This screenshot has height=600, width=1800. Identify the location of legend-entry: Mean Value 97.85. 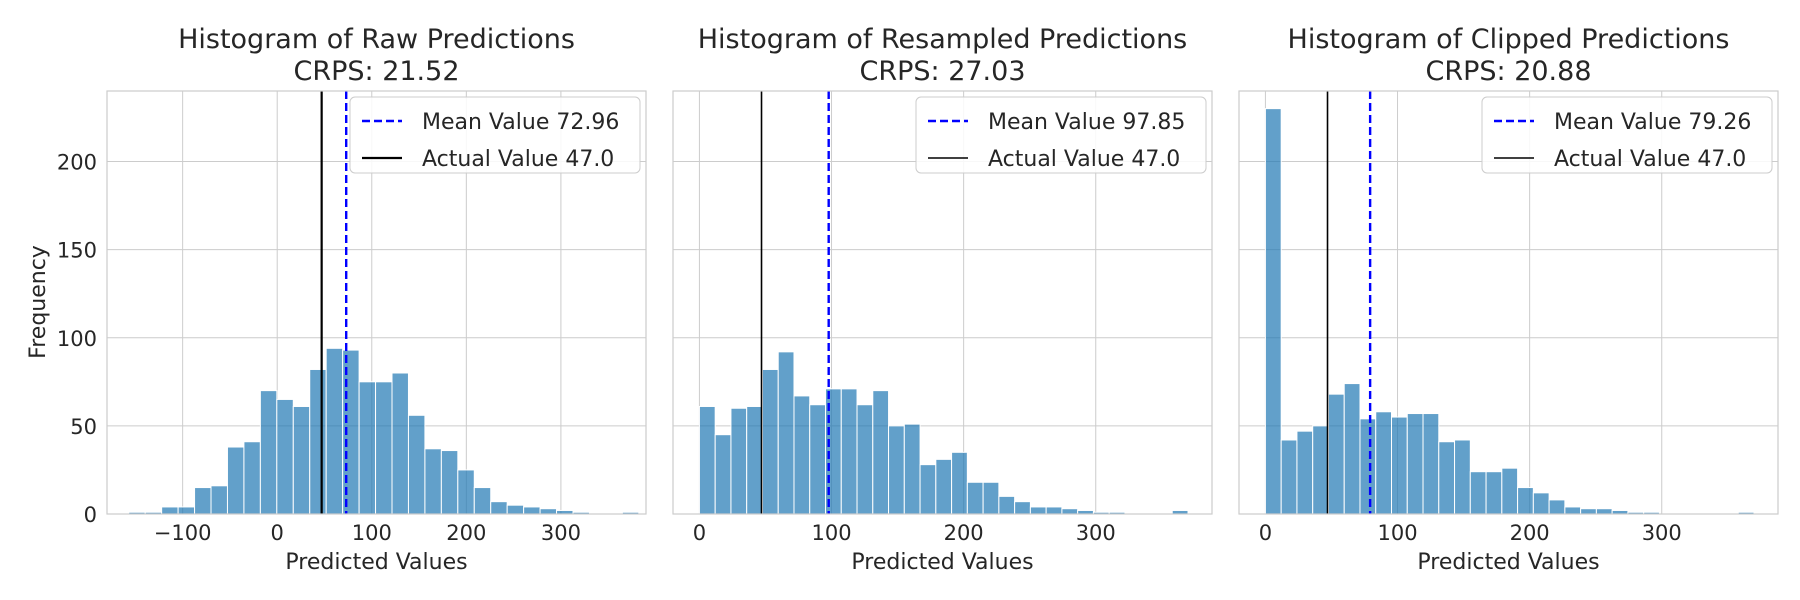
(1086, 122).